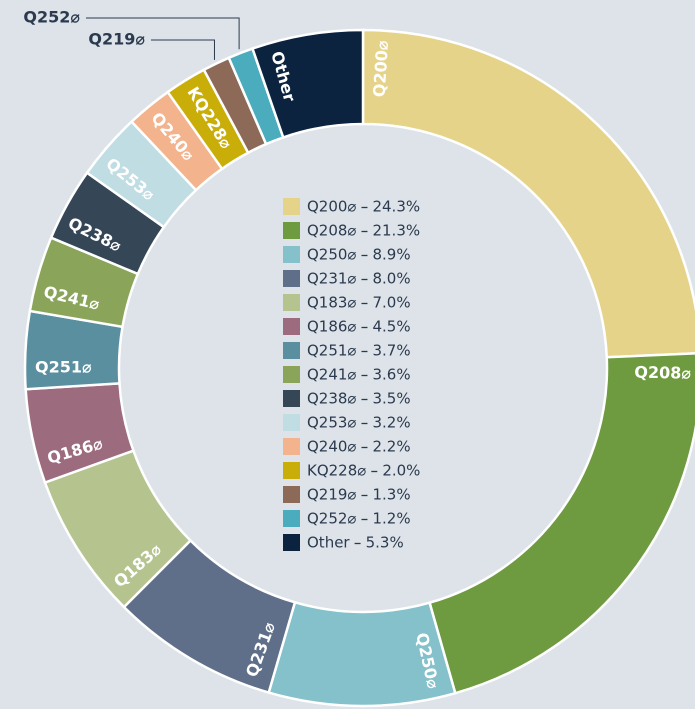 This screenshot has height=709, width=695. I want to click on legend-label: Other, so click(328, 543).